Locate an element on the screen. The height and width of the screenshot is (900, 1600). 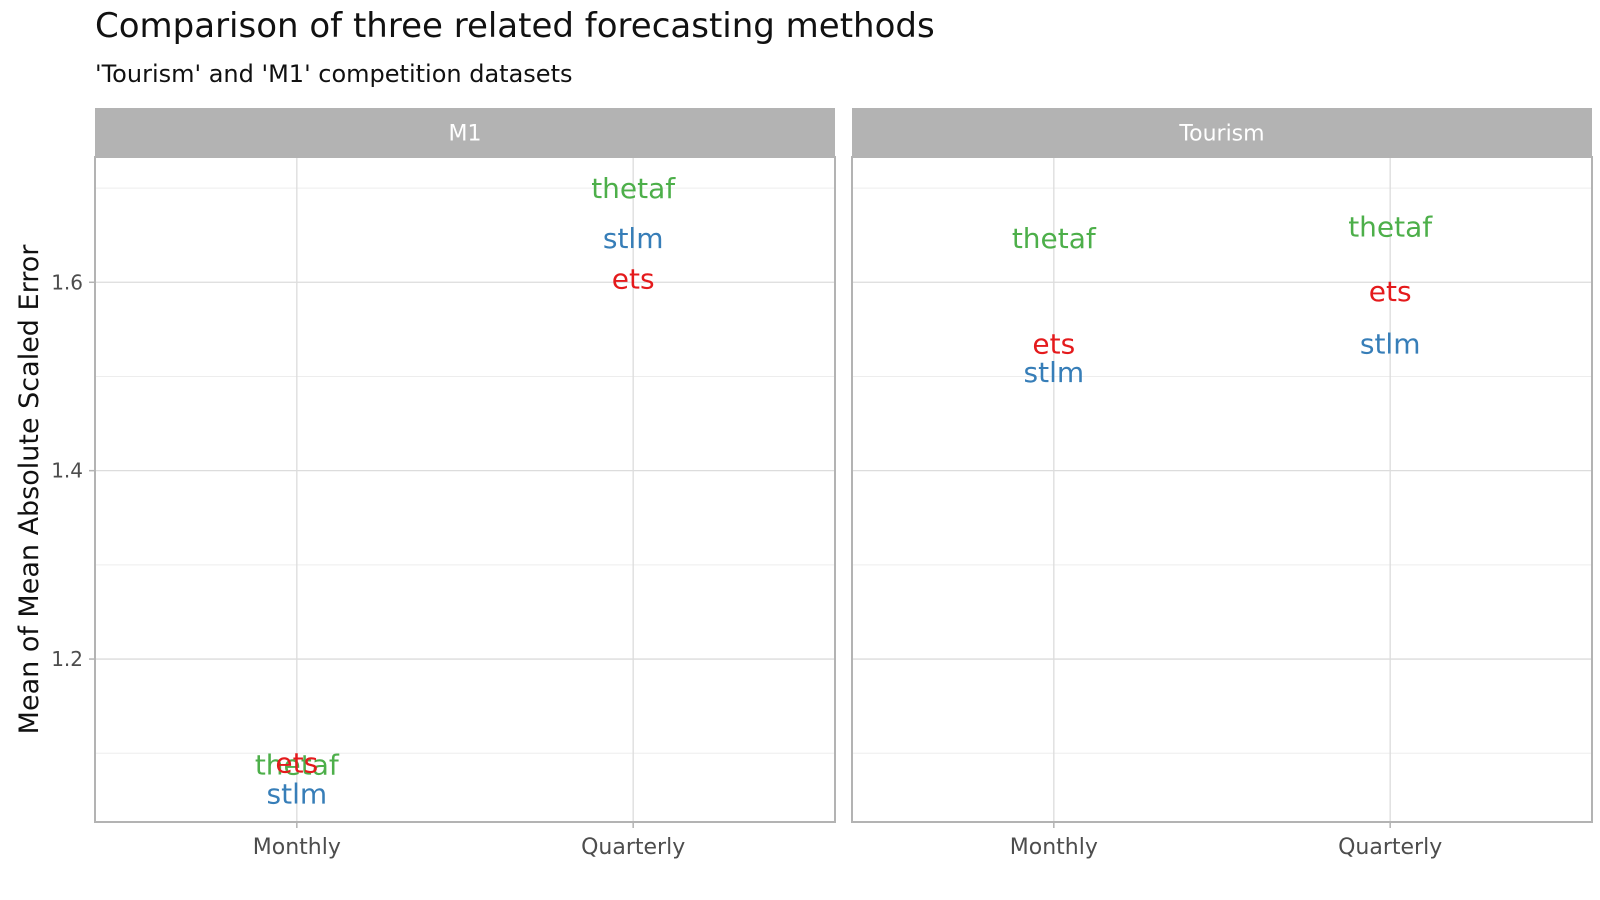
chart-subtitle: 'Tourism' and 'M1' competition datasets is located at coordinates (334, 74).